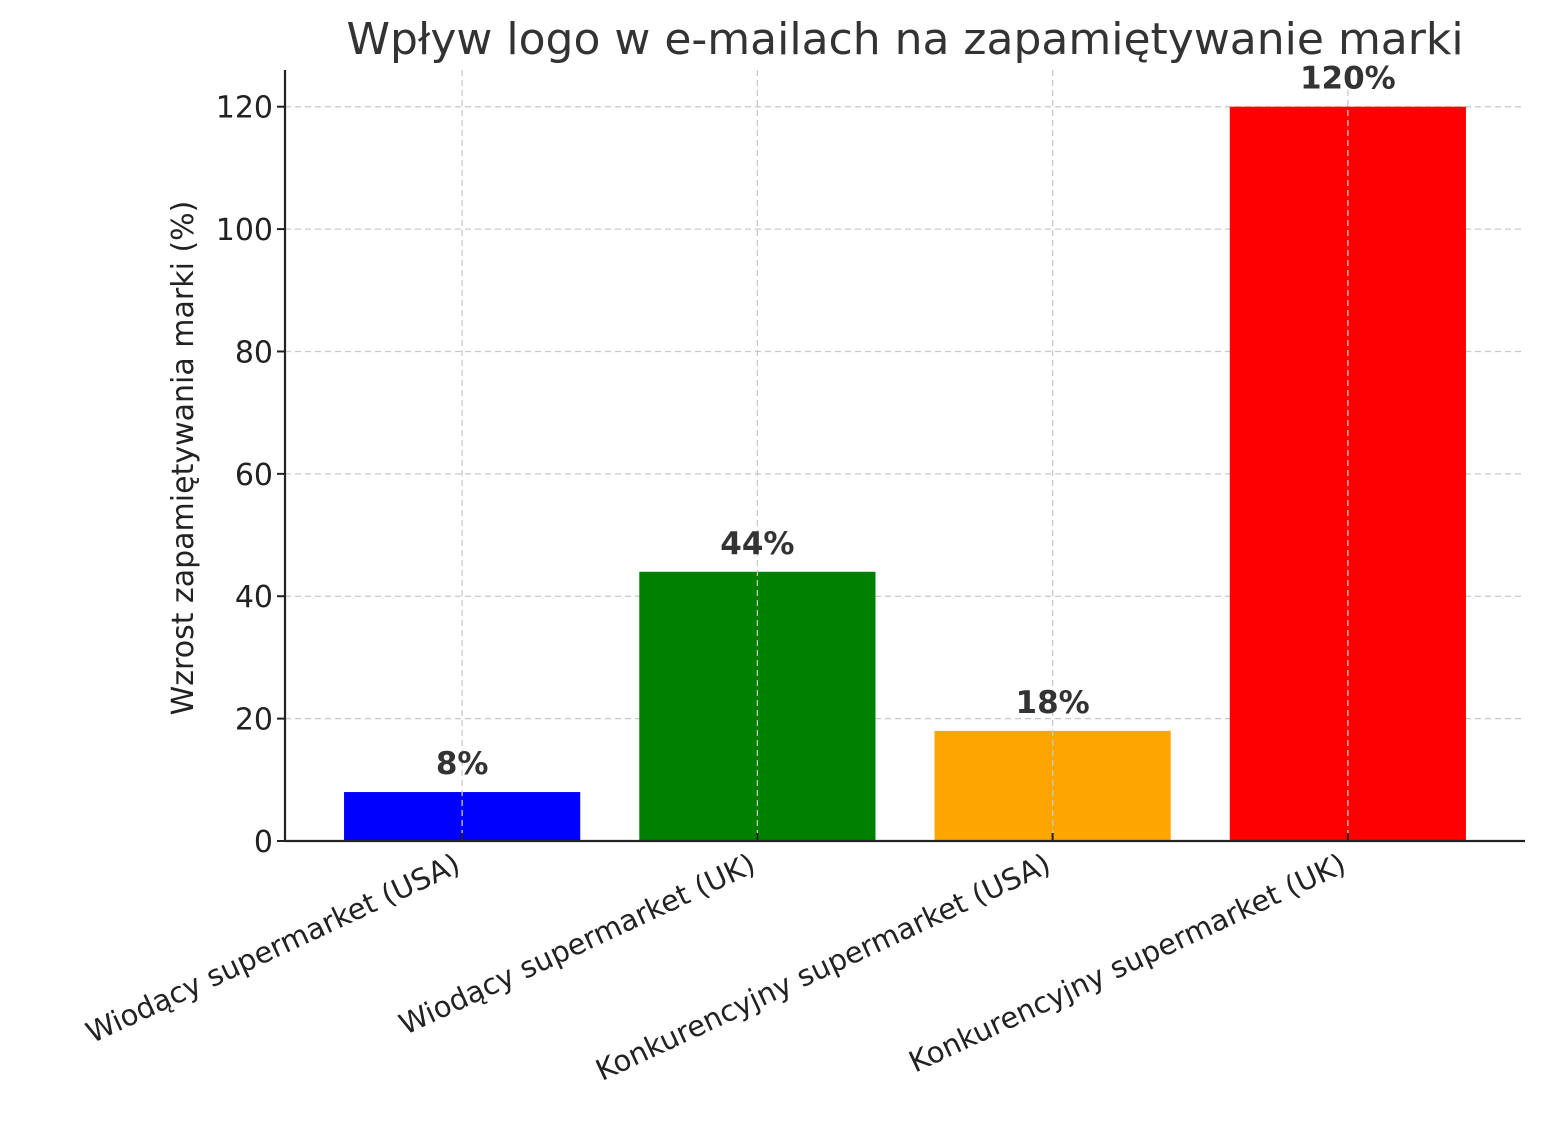 This screenshot has width=1544, height=1142. I want to click on data-label: 8%, so click(462, 764).